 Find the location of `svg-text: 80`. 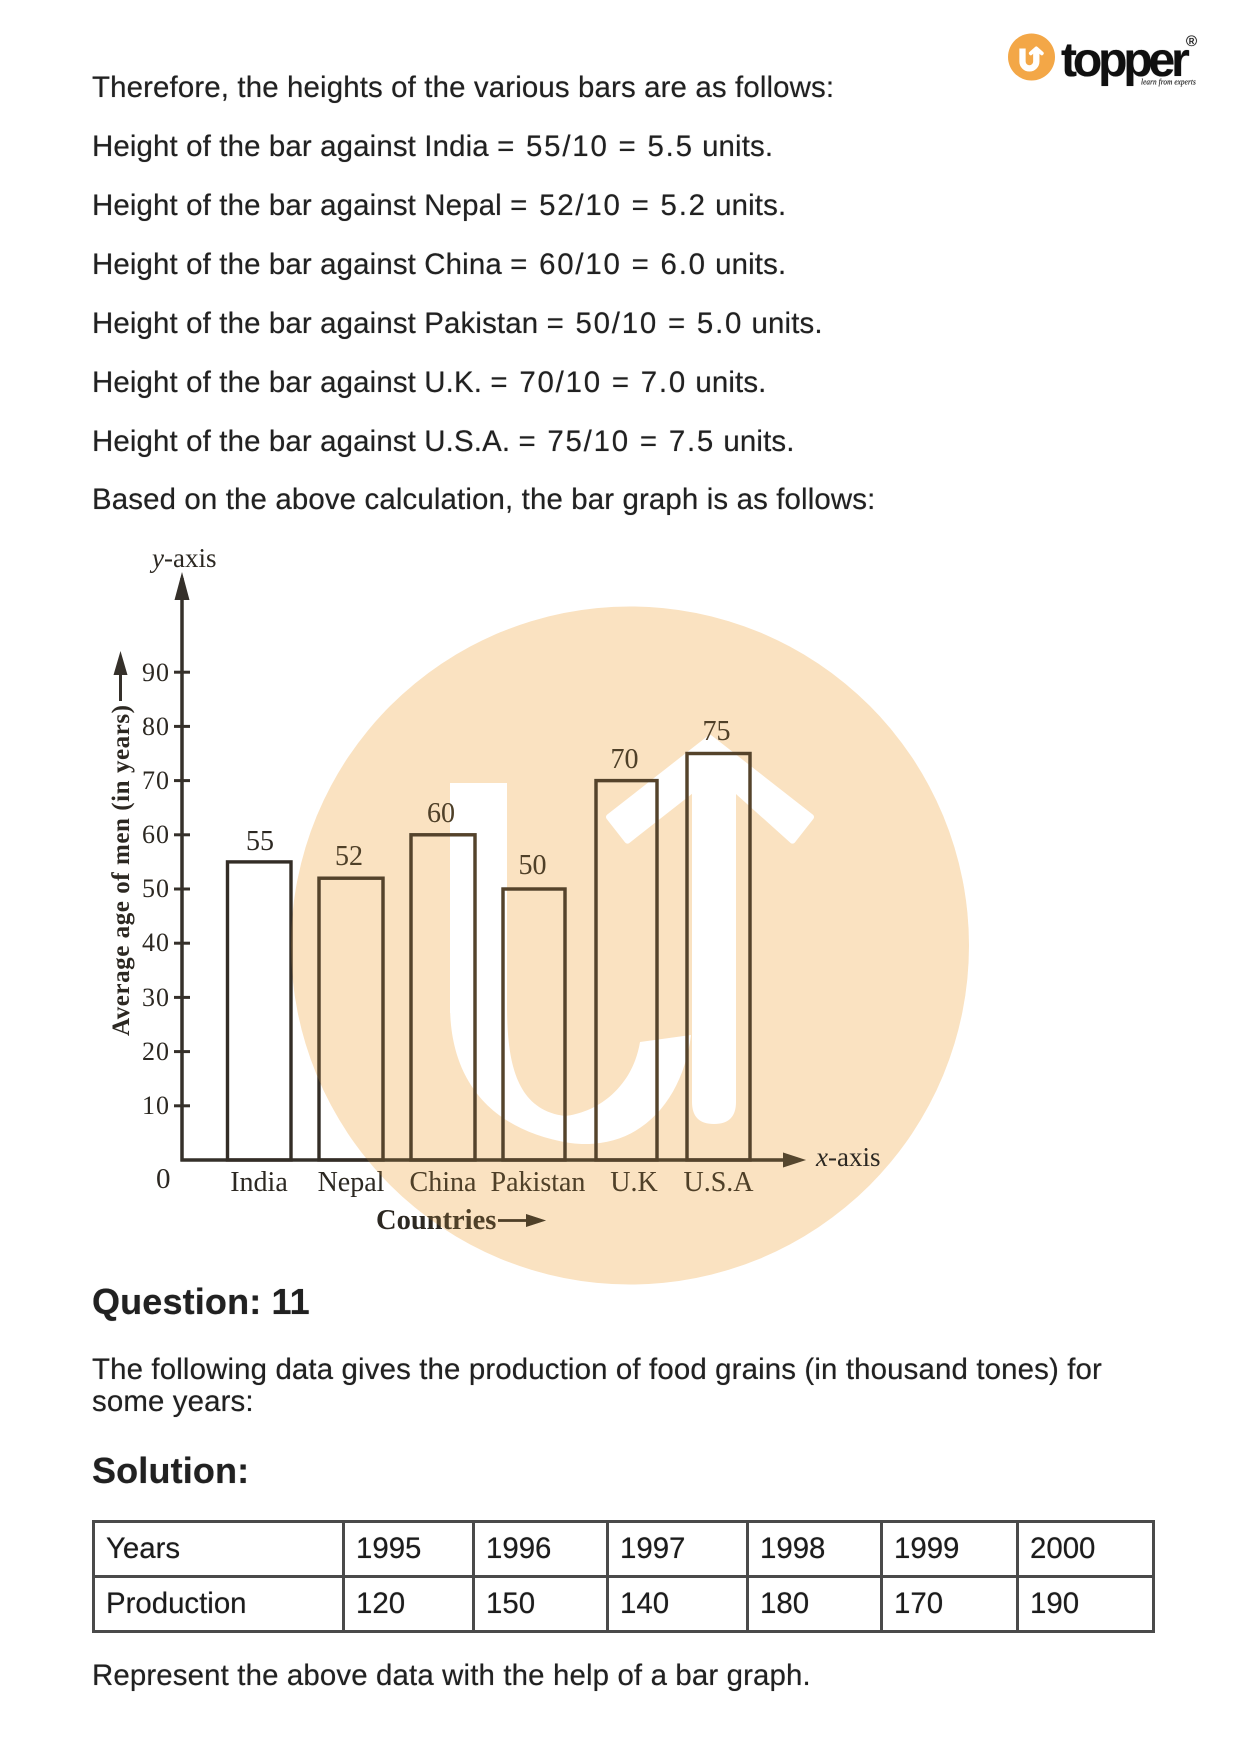

svg-text: 80 is located at coordinates (156, 726).